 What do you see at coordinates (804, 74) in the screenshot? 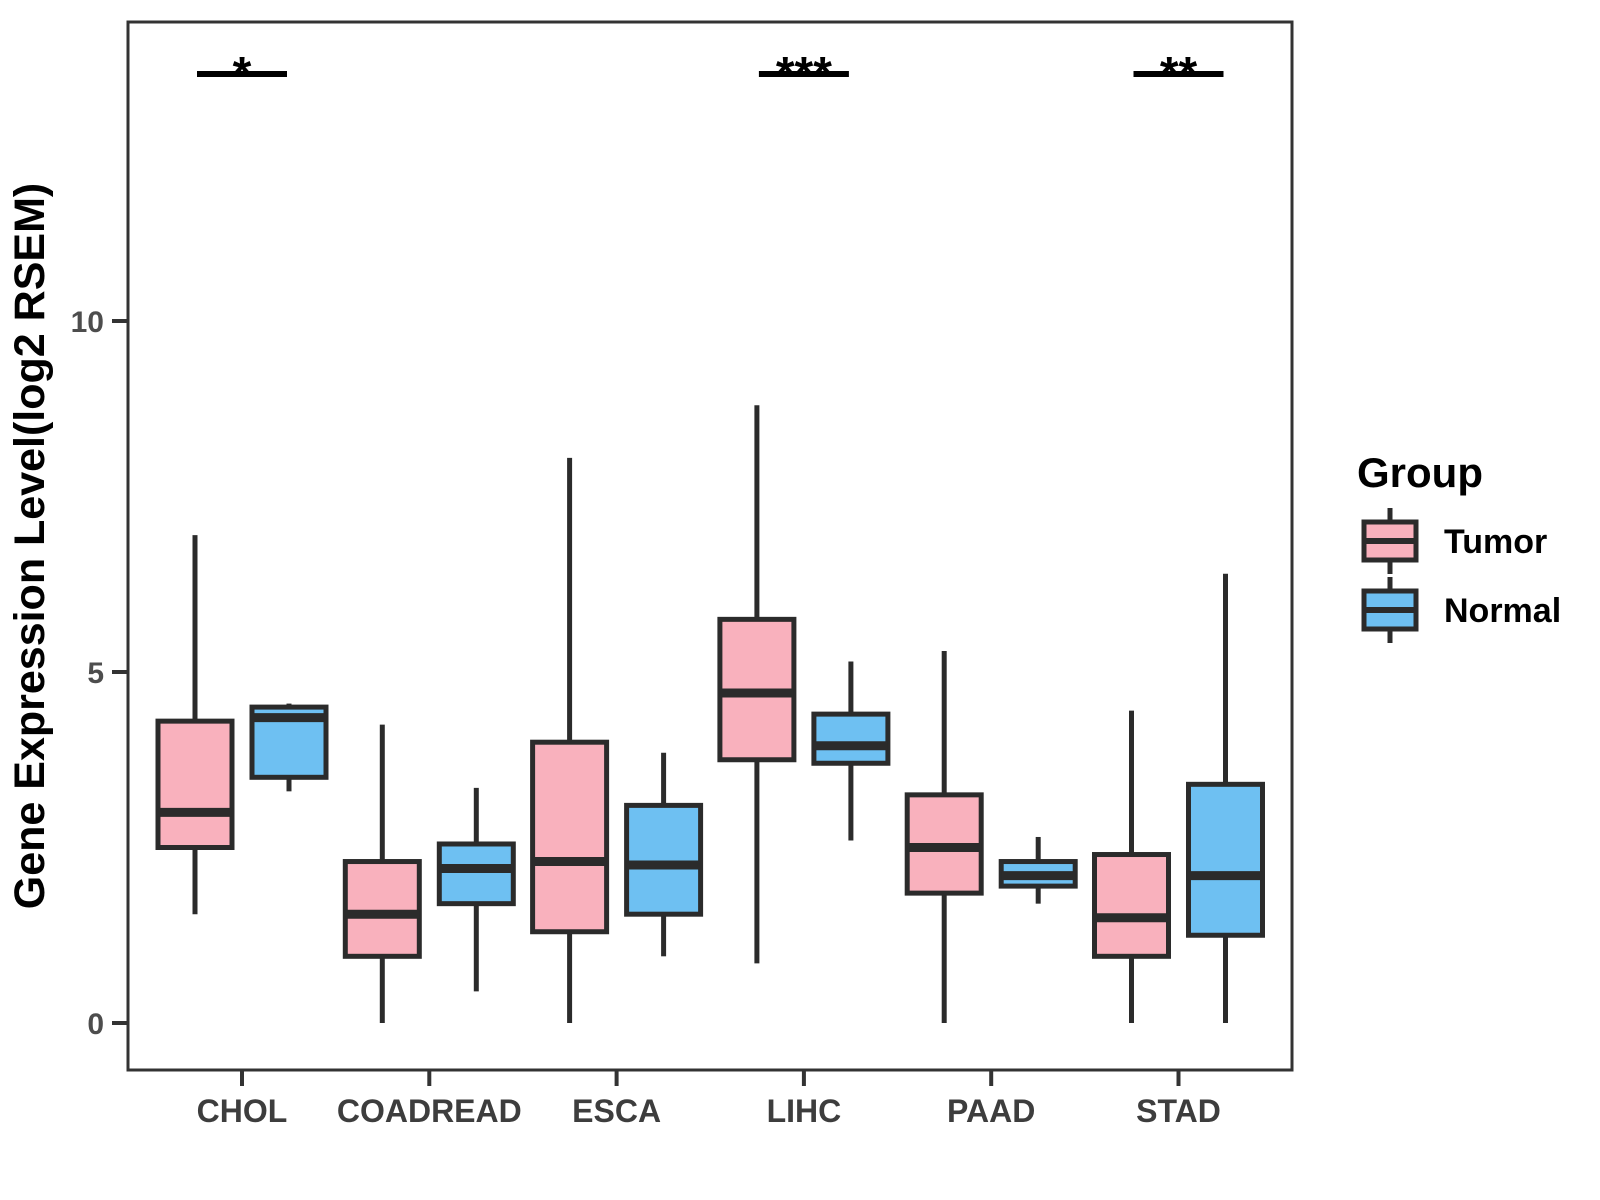
I see `significance-stars: ***` at bounding box center [804, 74].